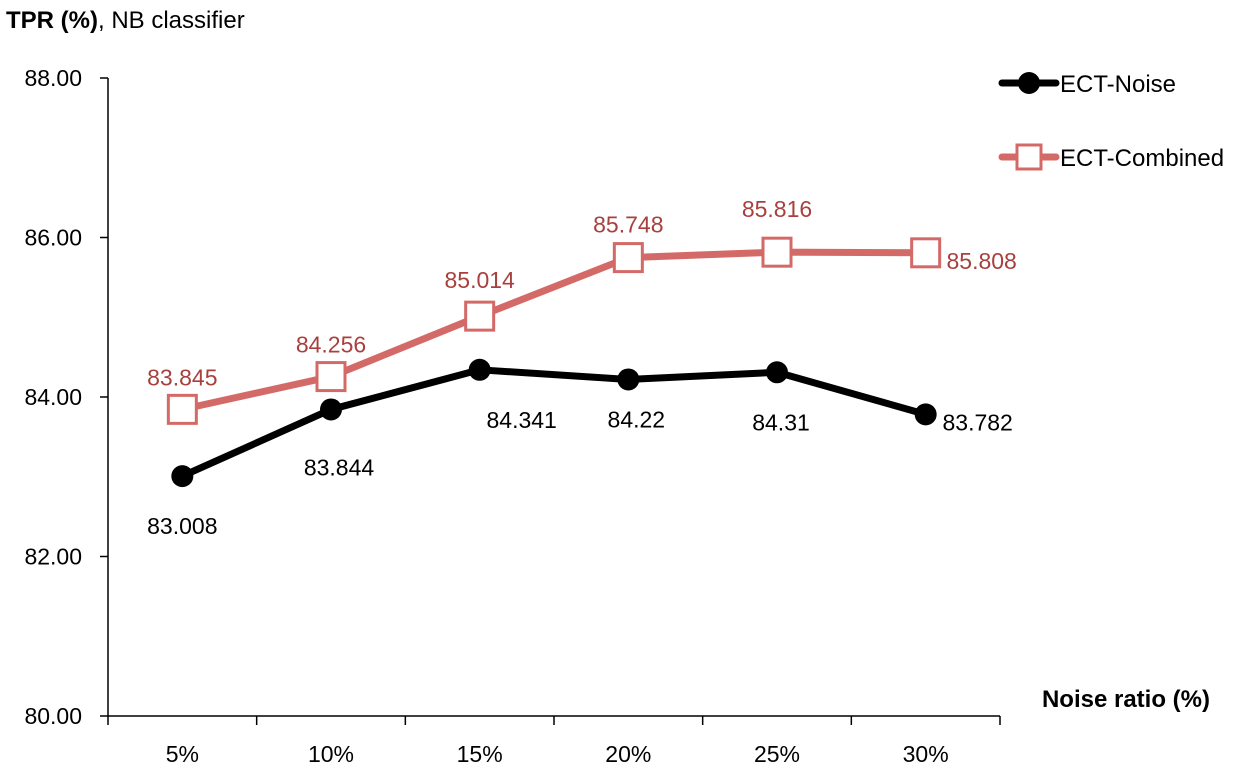 The image size is (1250, 773). Describe the element at coordinates (331, 345) in the screenshot. I see `data-label: 84.256` at that location.